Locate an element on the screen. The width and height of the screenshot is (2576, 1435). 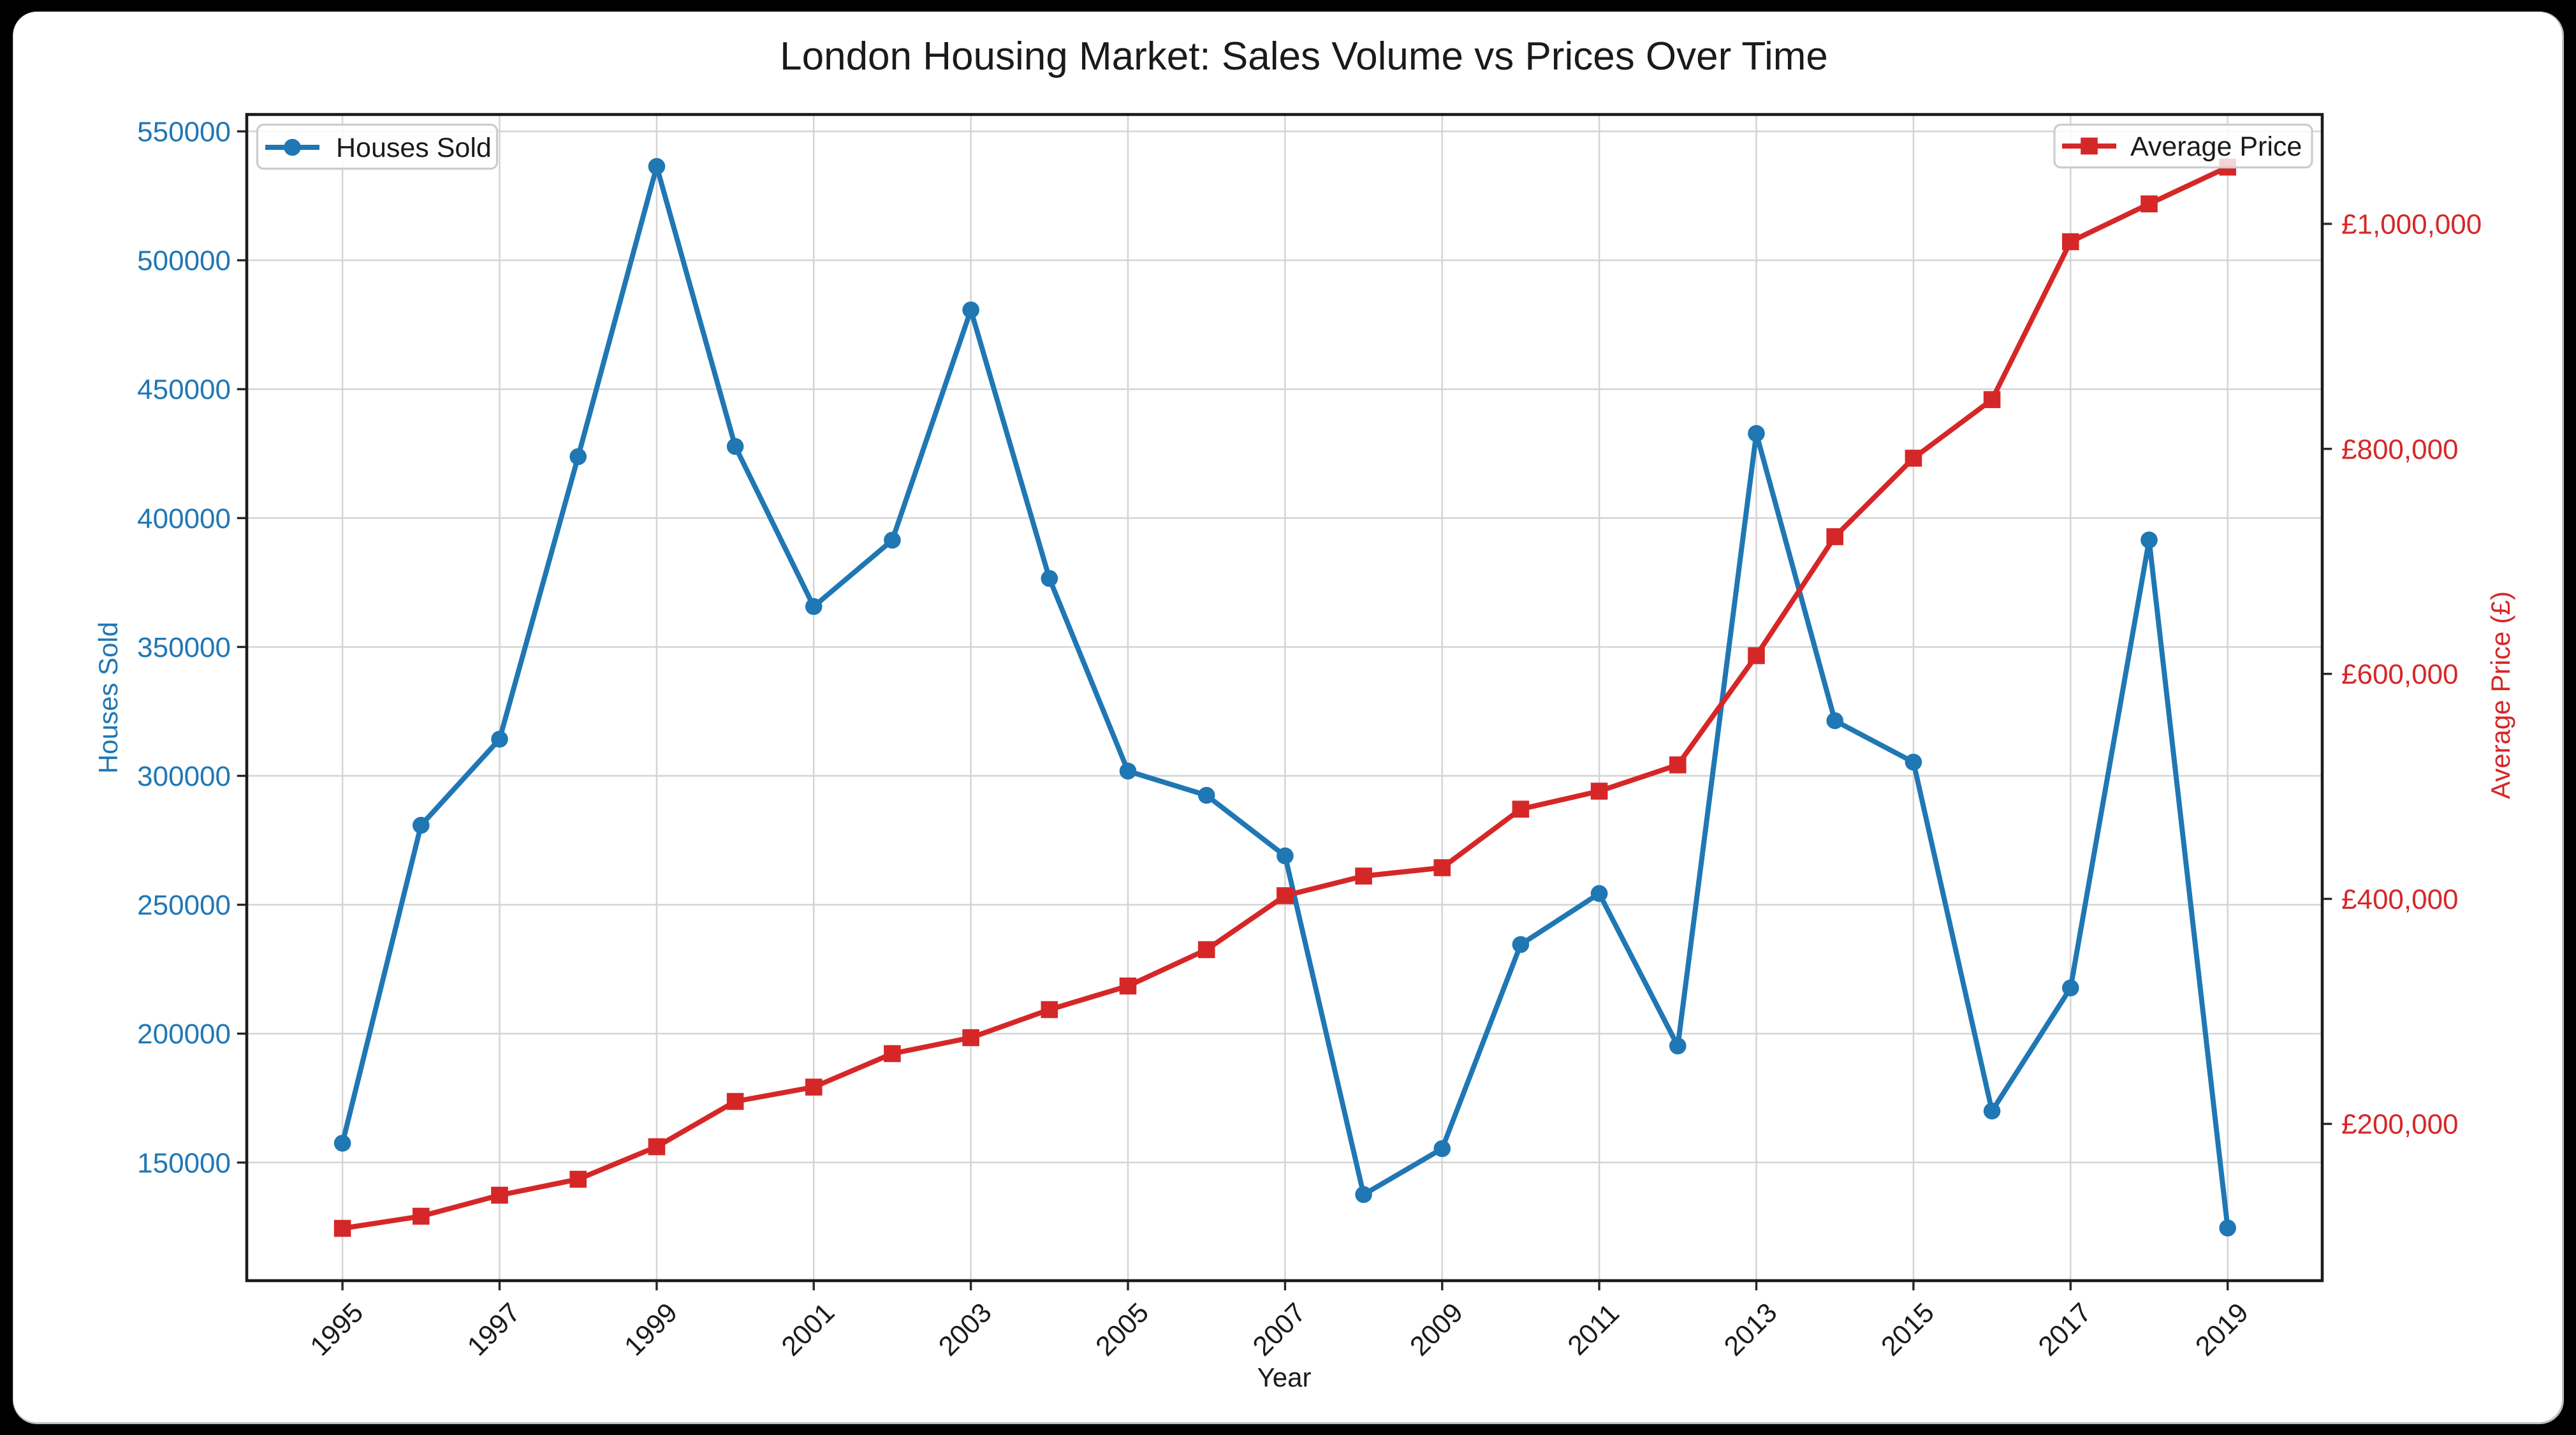
svg-text: 200000 is located at coordinates (184, 1034).